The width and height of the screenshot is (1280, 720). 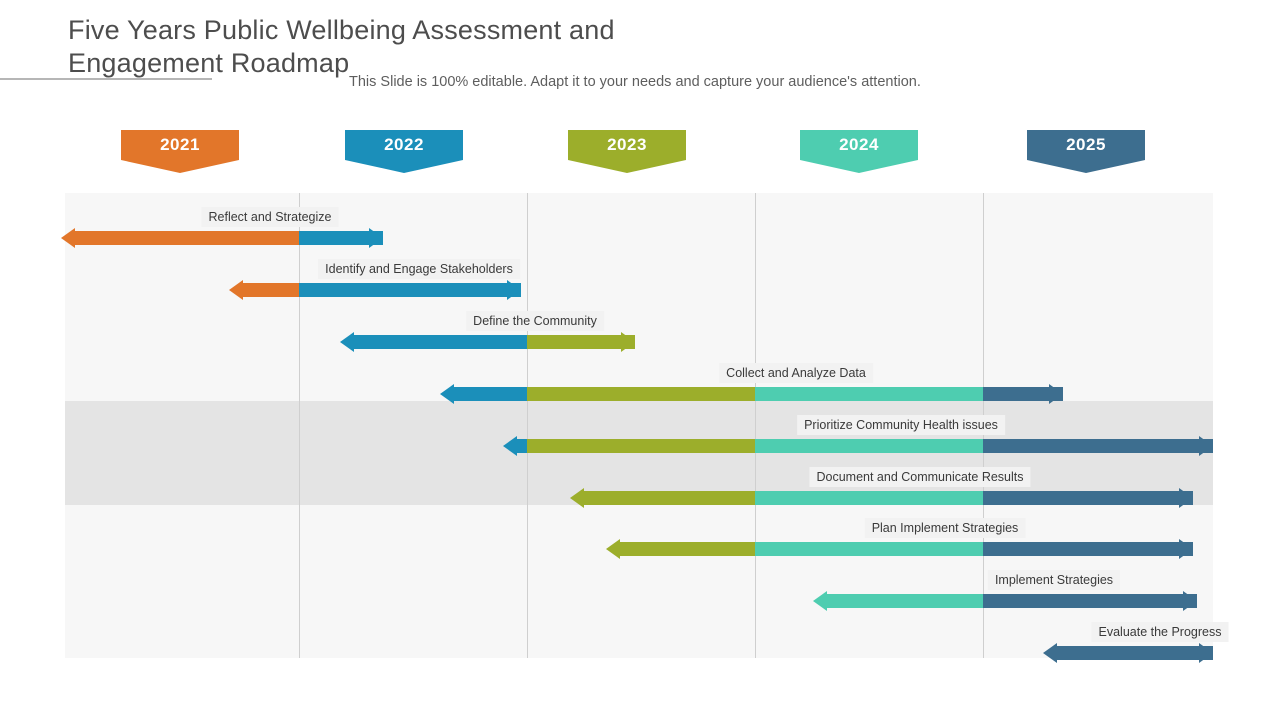 I want to click on task-label: Evaluate the Progress, so click(x=1160, y=632).